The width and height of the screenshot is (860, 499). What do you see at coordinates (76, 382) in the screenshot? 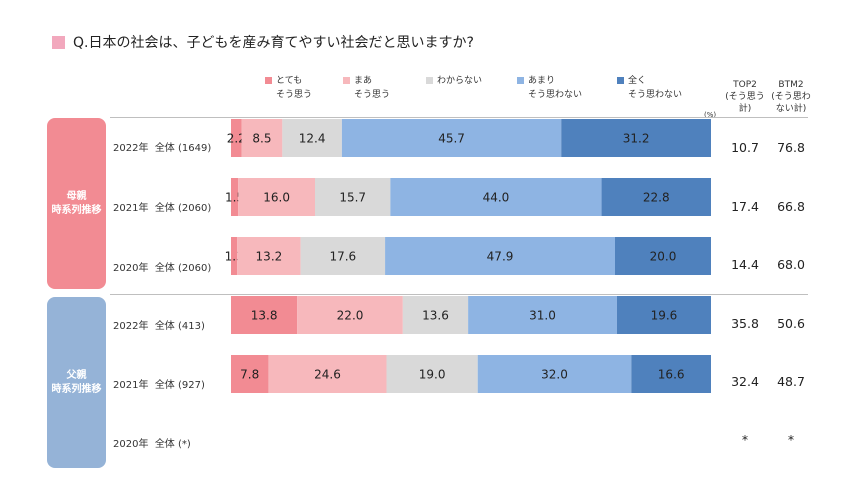
I see `father-group-label: 父親 時系列推移` at bounding box center [76, 382].